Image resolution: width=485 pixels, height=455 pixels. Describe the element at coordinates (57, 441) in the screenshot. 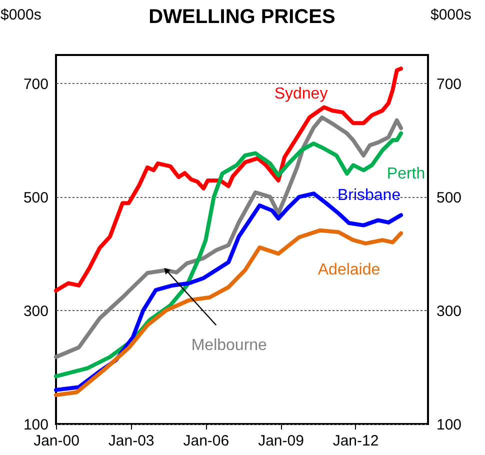

I see `x-tick-label: Jan-00` at that location.